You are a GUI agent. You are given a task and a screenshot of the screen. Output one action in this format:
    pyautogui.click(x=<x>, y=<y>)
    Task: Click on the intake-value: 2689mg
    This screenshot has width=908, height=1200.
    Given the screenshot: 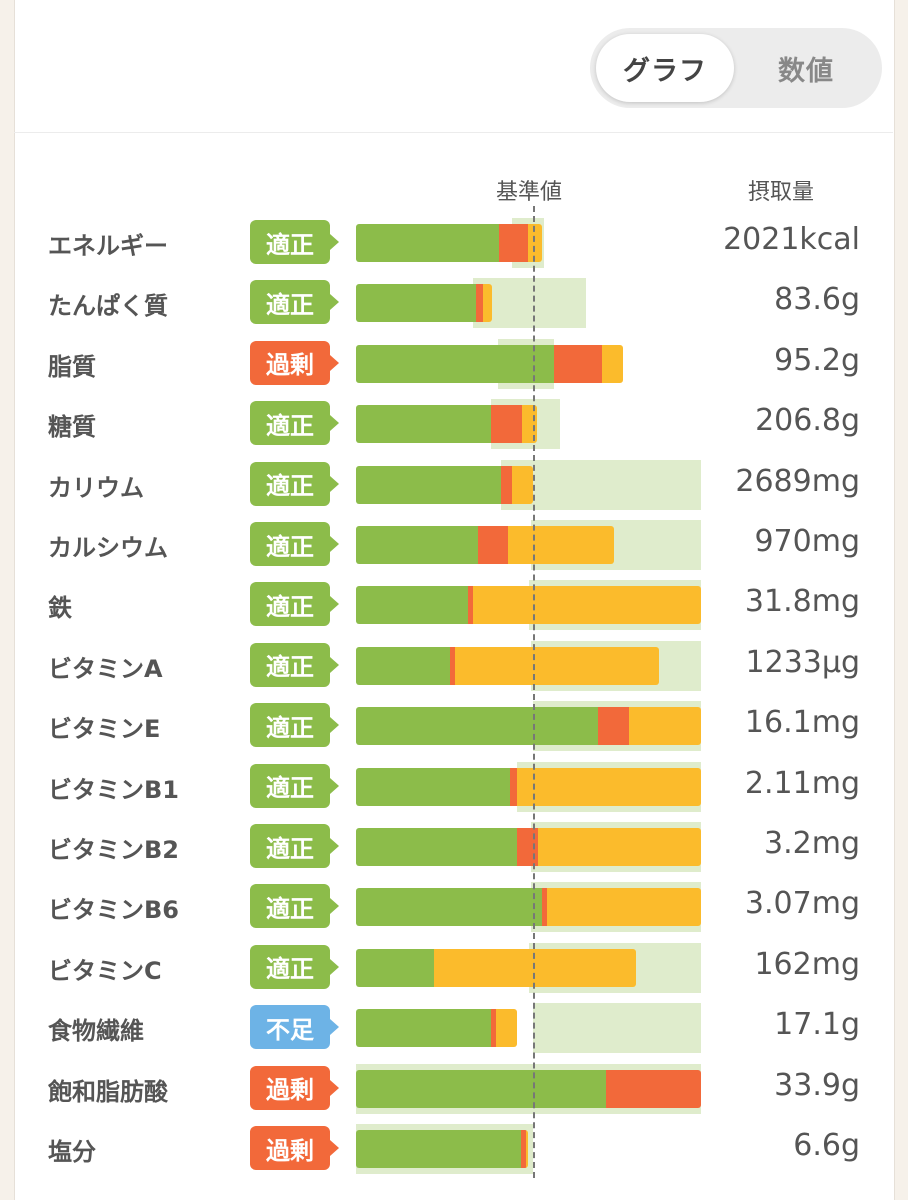 What is the action you would take?
    pyautogui.click(x=797, y=481)
    